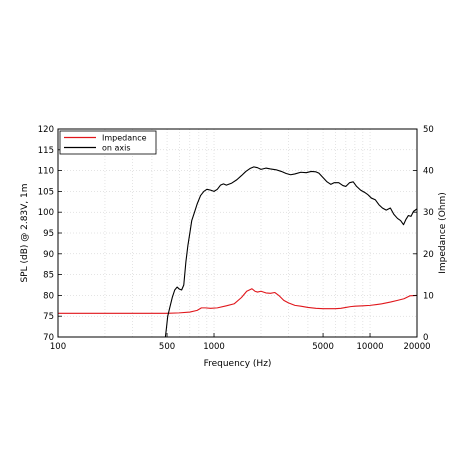  I want to click on x-tick-label: 10000, so click(370, 347).